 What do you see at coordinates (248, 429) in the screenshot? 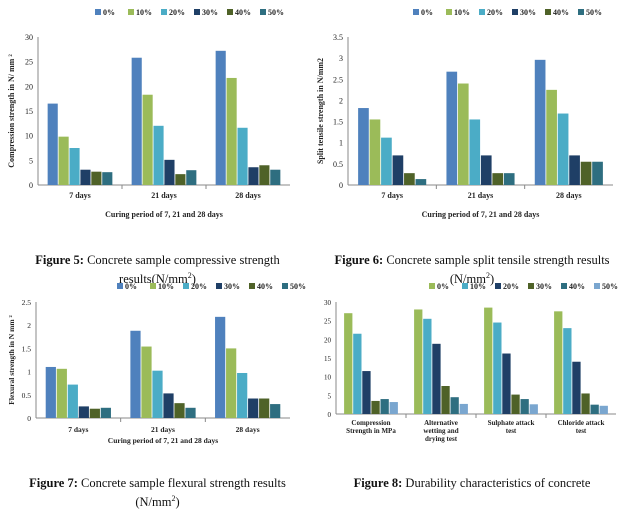
I see `fig7-category-label: 28 days` at bounding box center [248, 429].